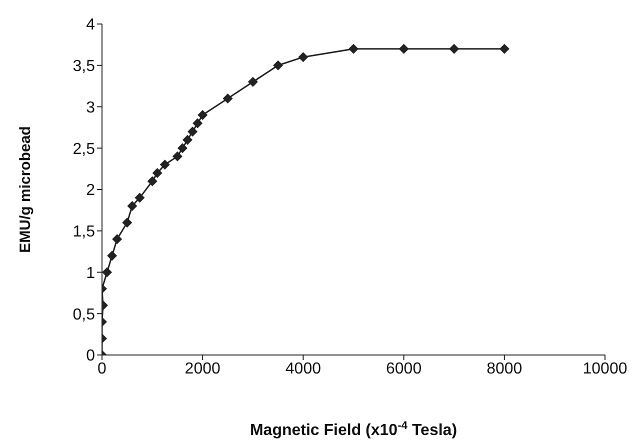  What do you see at coordinates (84, 315) in the screenshot?
I see `y-tick-label: 0,5` at bounding box center [84, 315].